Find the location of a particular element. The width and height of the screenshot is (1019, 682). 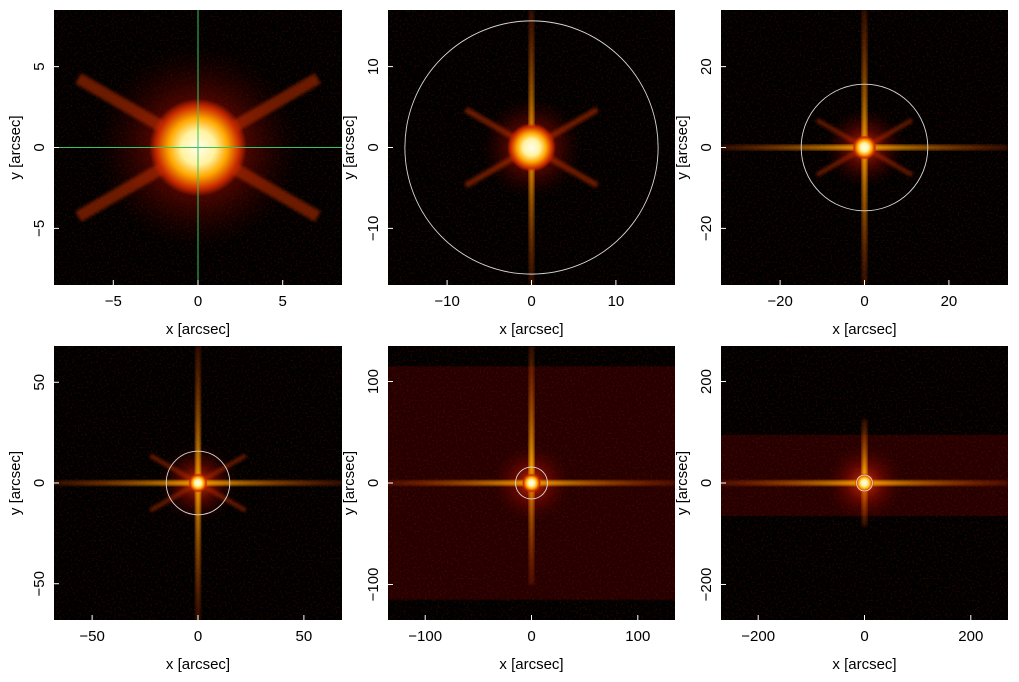

y-tick-label: −10 is located at coordinates (373, 228).